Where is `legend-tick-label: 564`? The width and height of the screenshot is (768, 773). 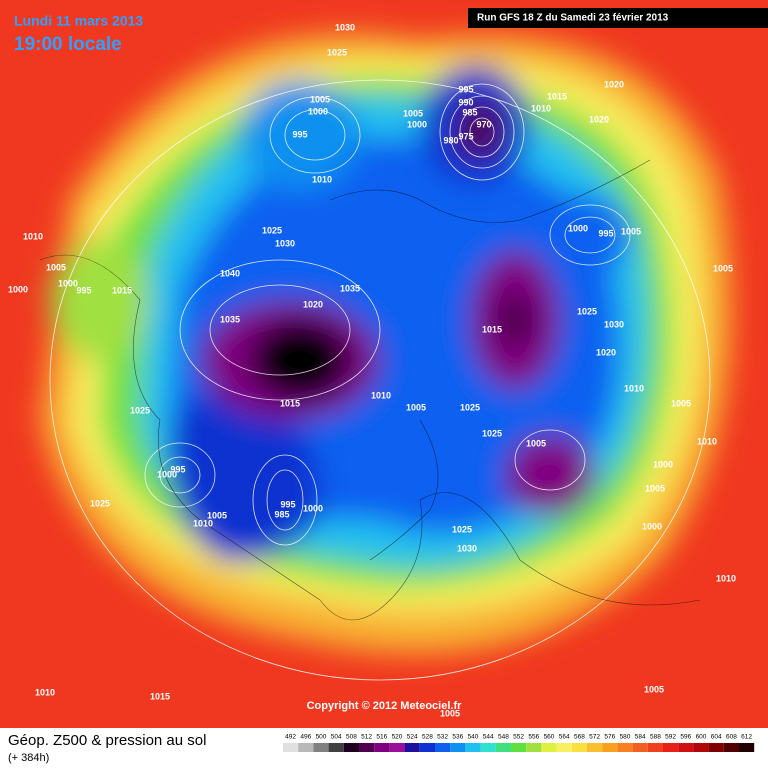 legend-tick-label: 564 is located at coordinates (564, 737).